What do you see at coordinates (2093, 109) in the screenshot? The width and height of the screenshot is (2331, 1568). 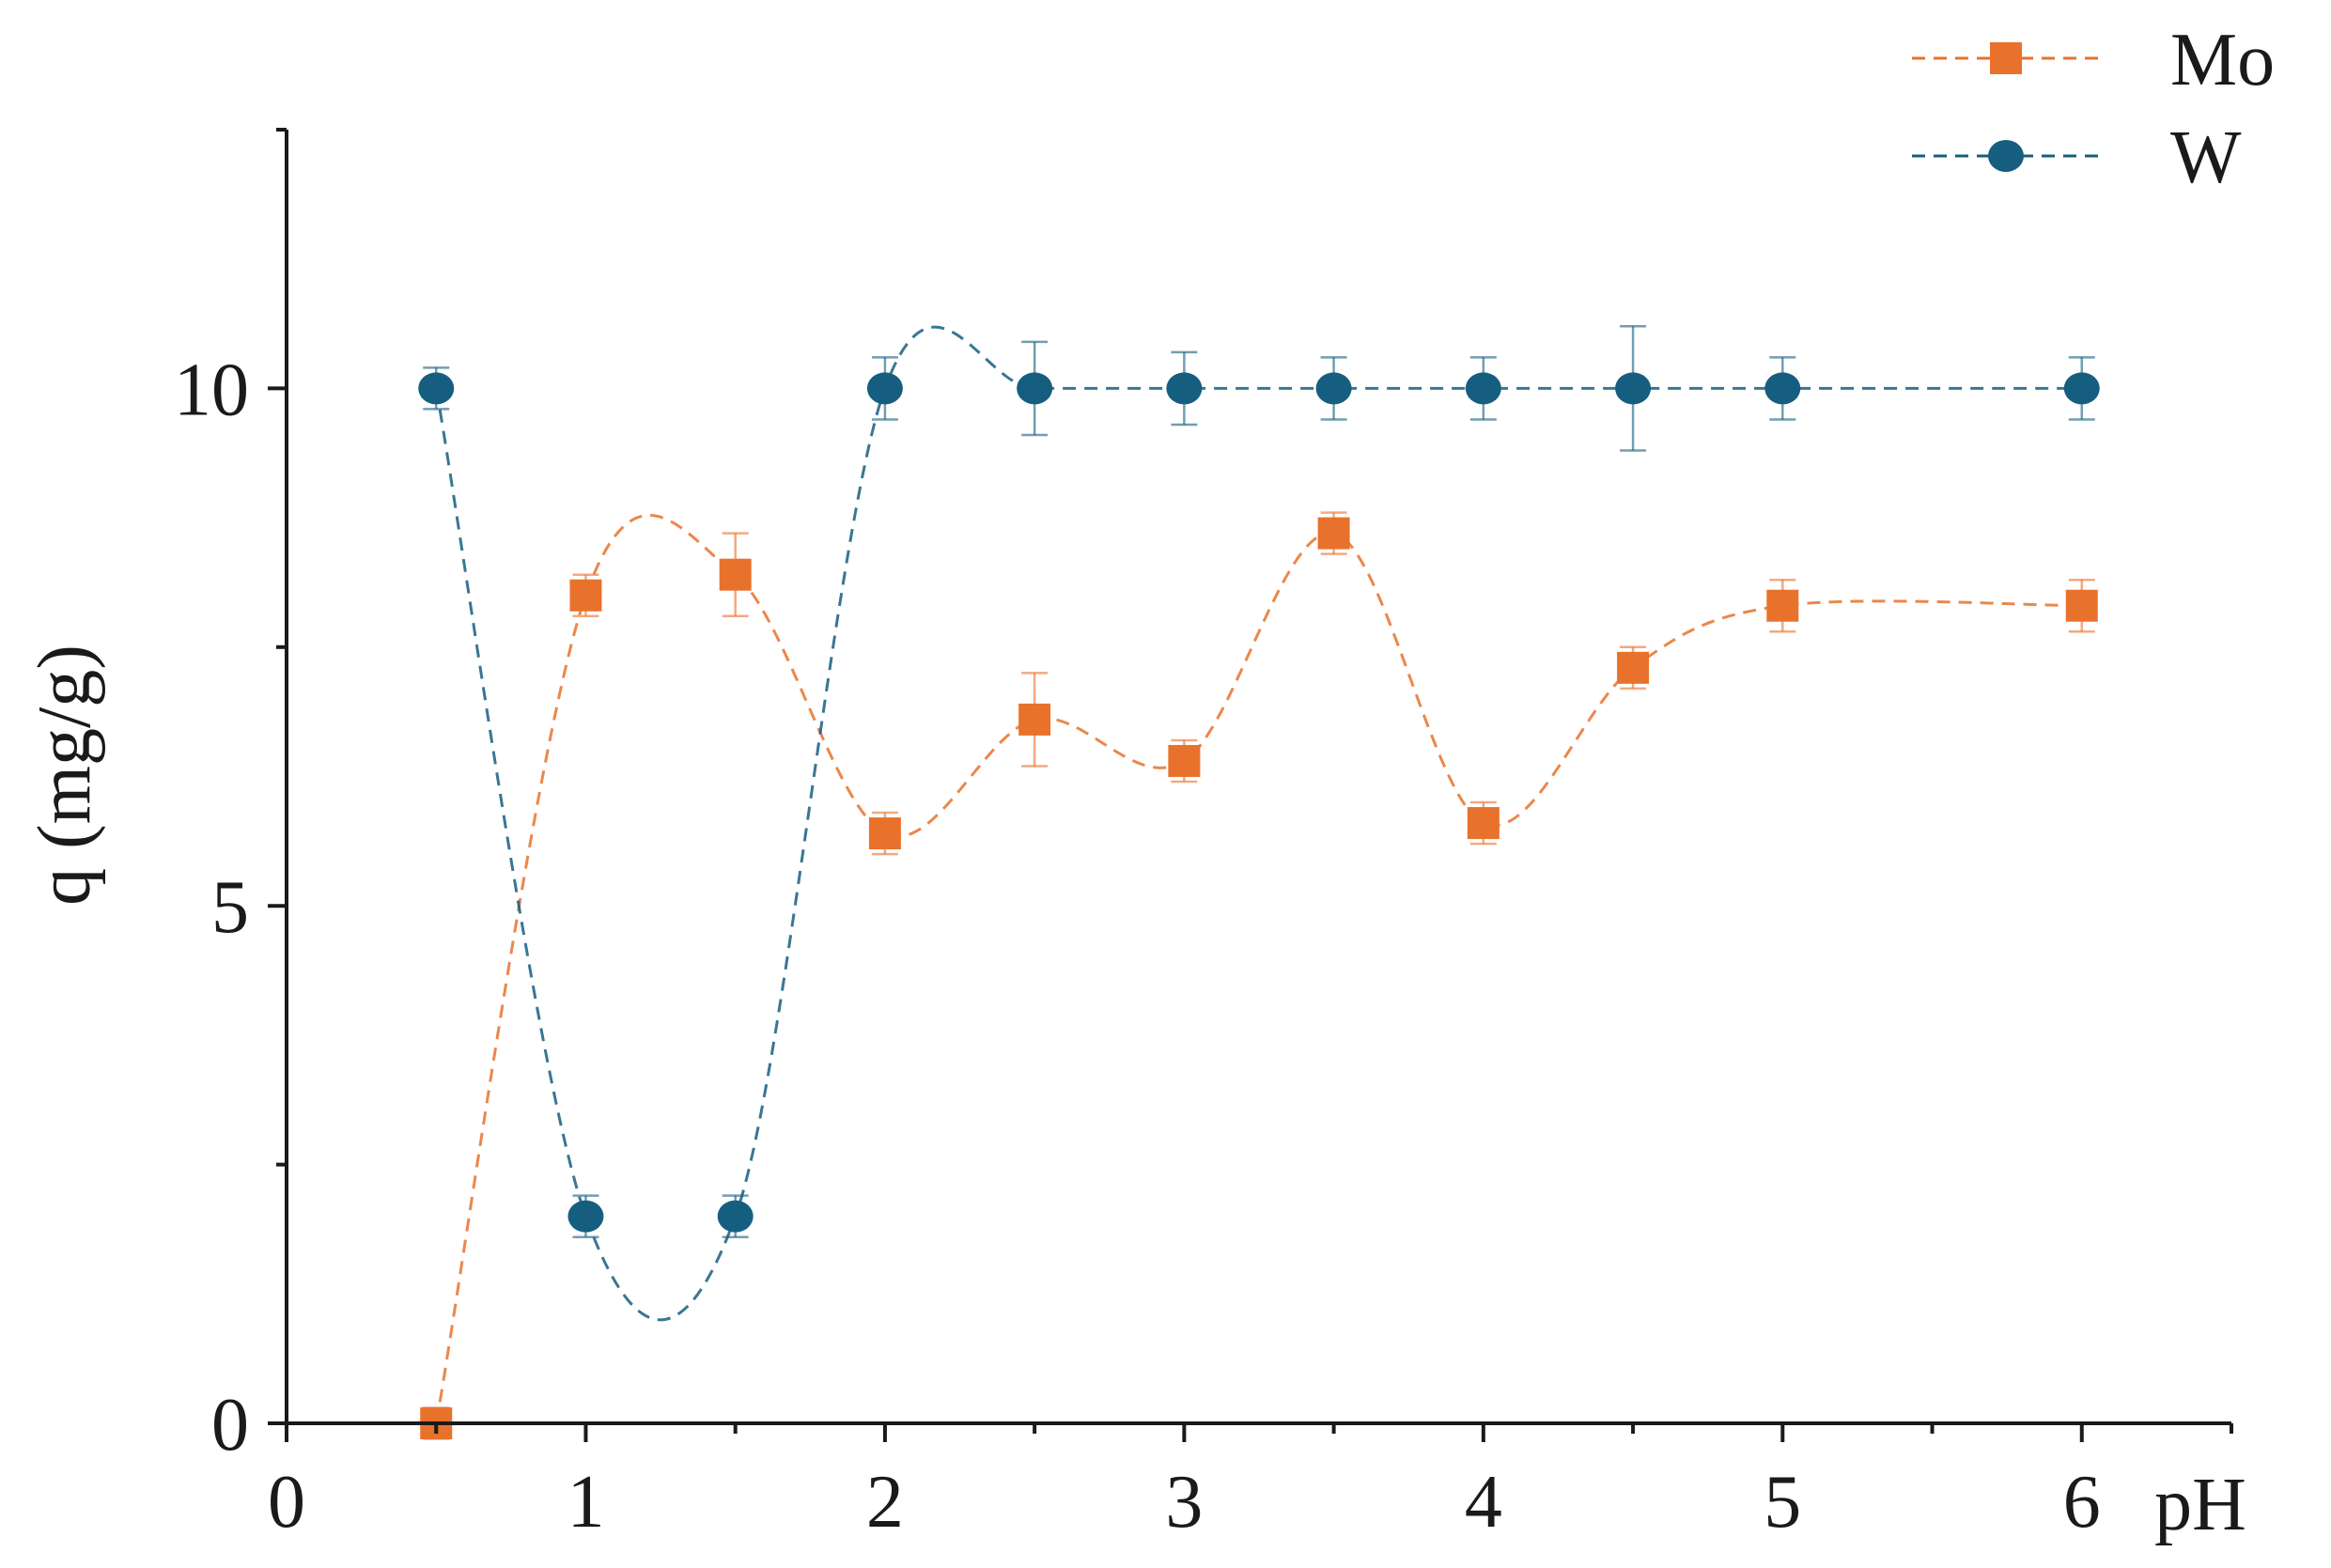 I see `legend: Mo W` at bounding box center [2093, 109].